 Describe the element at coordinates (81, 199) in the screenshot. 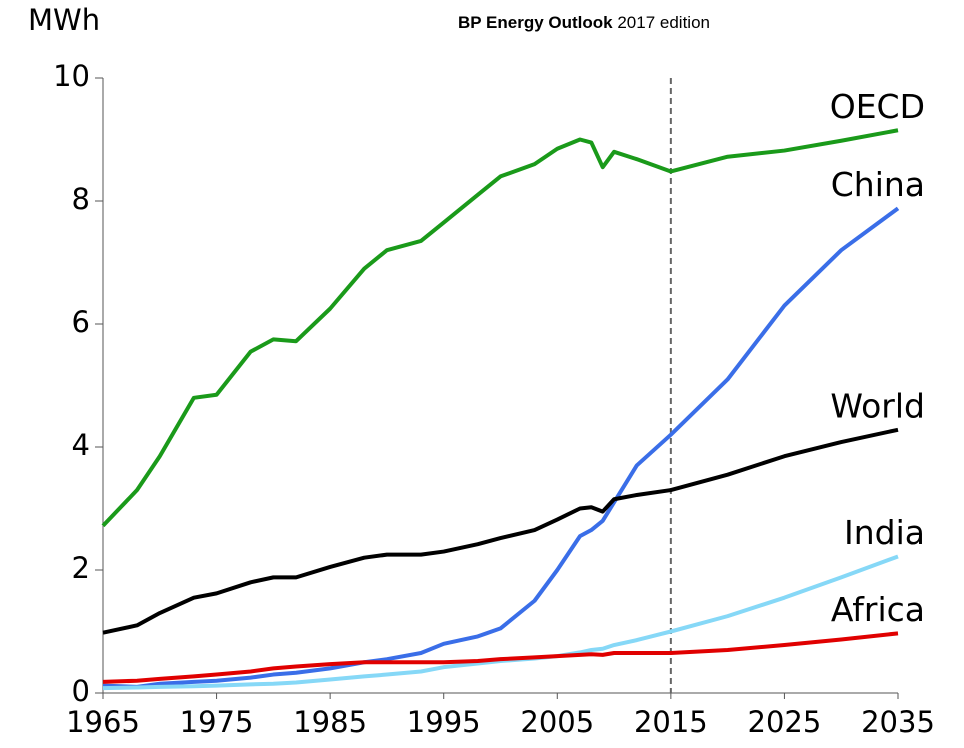

I see `y-tick-label: 8` at that location.